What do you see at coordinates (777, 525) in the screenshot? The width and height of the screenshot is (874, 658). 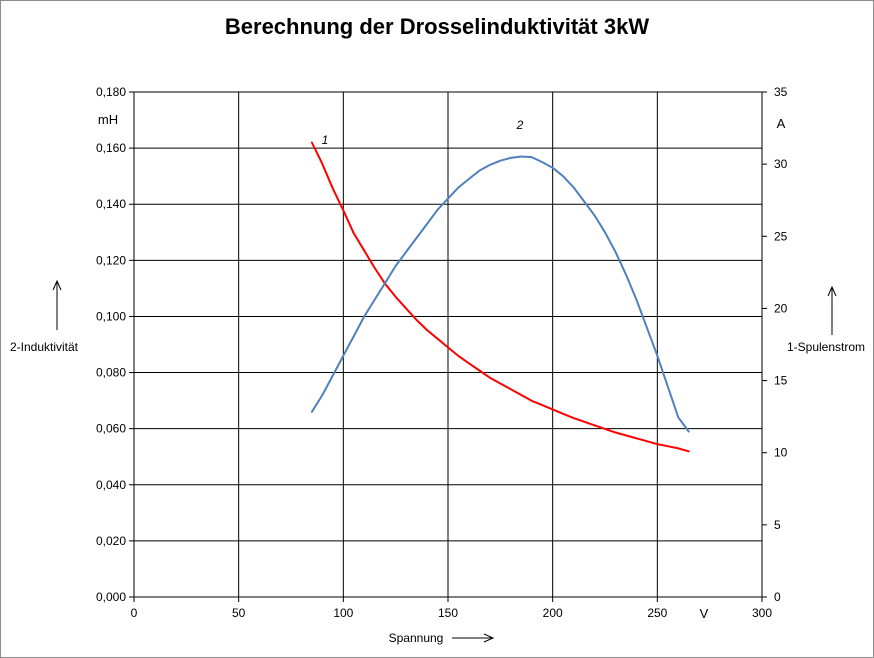 I see `y-right-tick-label: 5` at bounding box center [777, 525].